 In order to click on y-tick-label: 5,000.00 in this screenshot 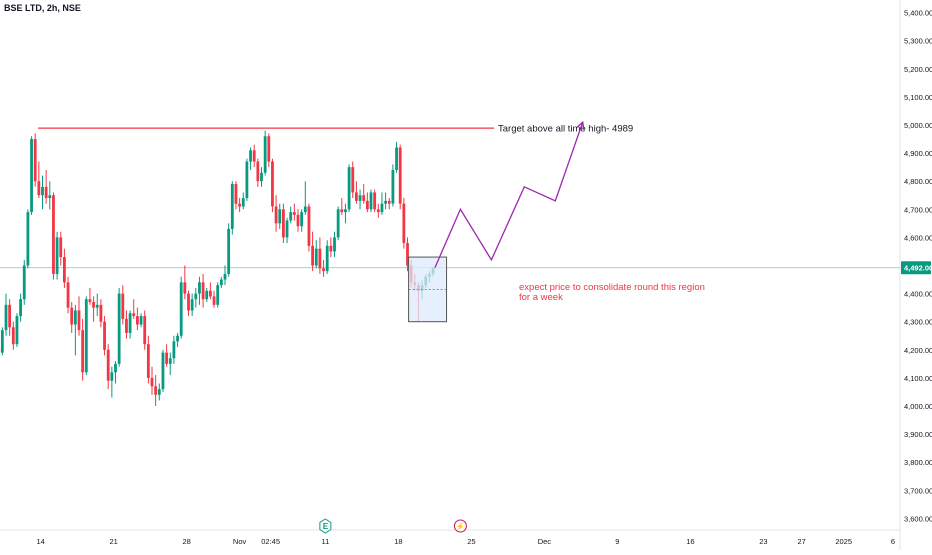, I will do `click(918, 125)`.